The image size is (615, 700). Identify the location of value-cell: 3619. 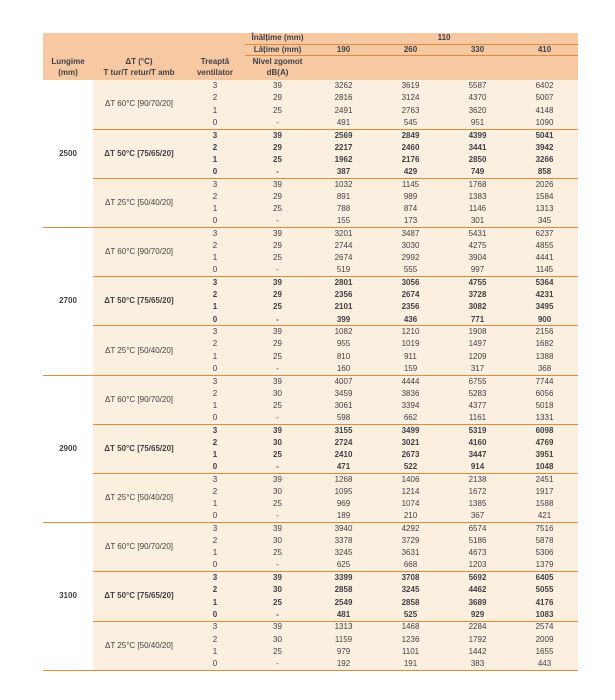
(410, 86).